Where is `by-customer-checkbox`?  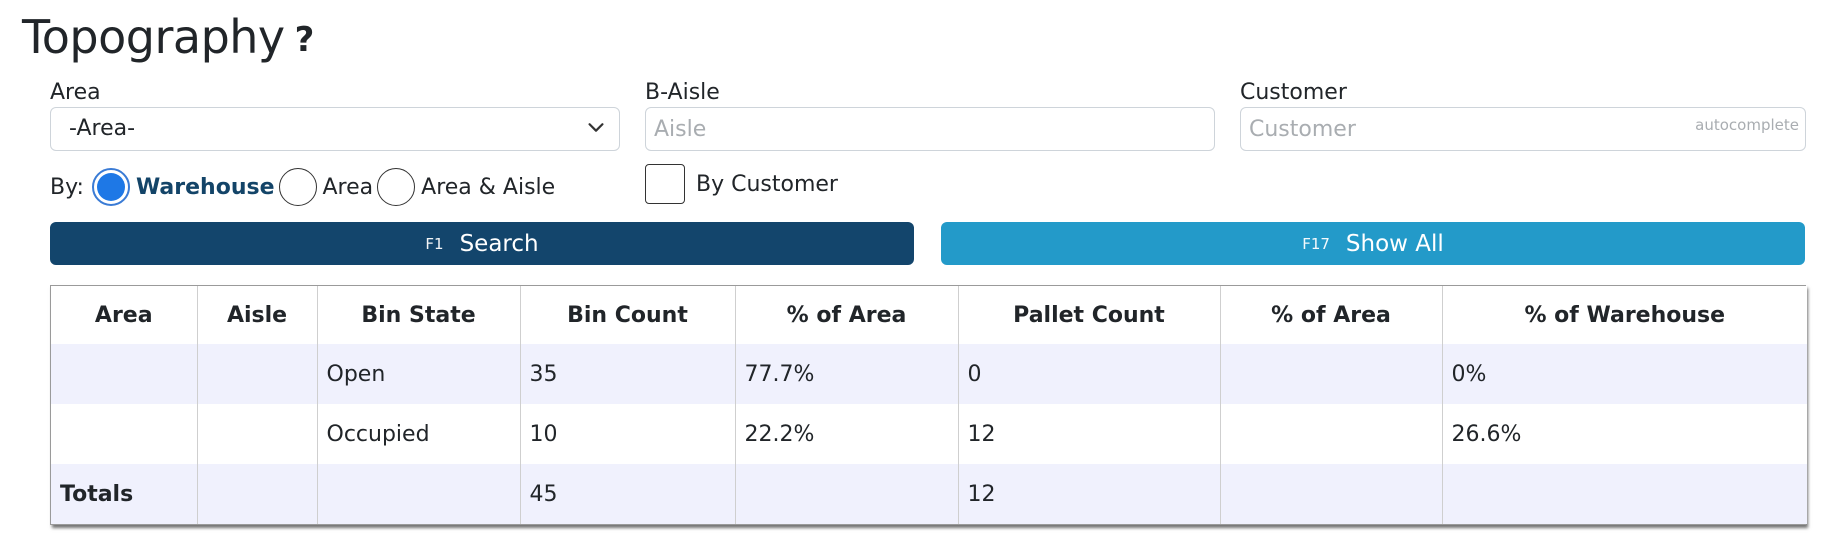 by-customer-checkbox is located at coordinates (665, 184).